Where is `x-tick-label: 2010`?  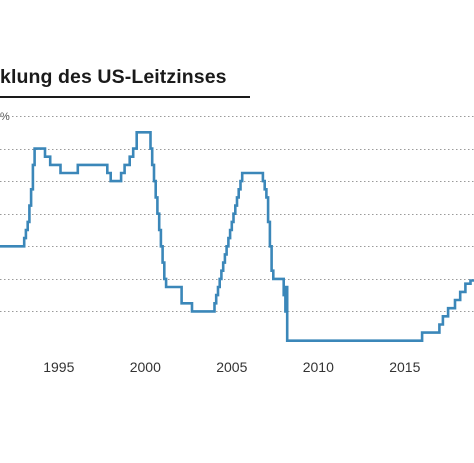
x-tick-label: 2010 is located at coordinates (318, 367).